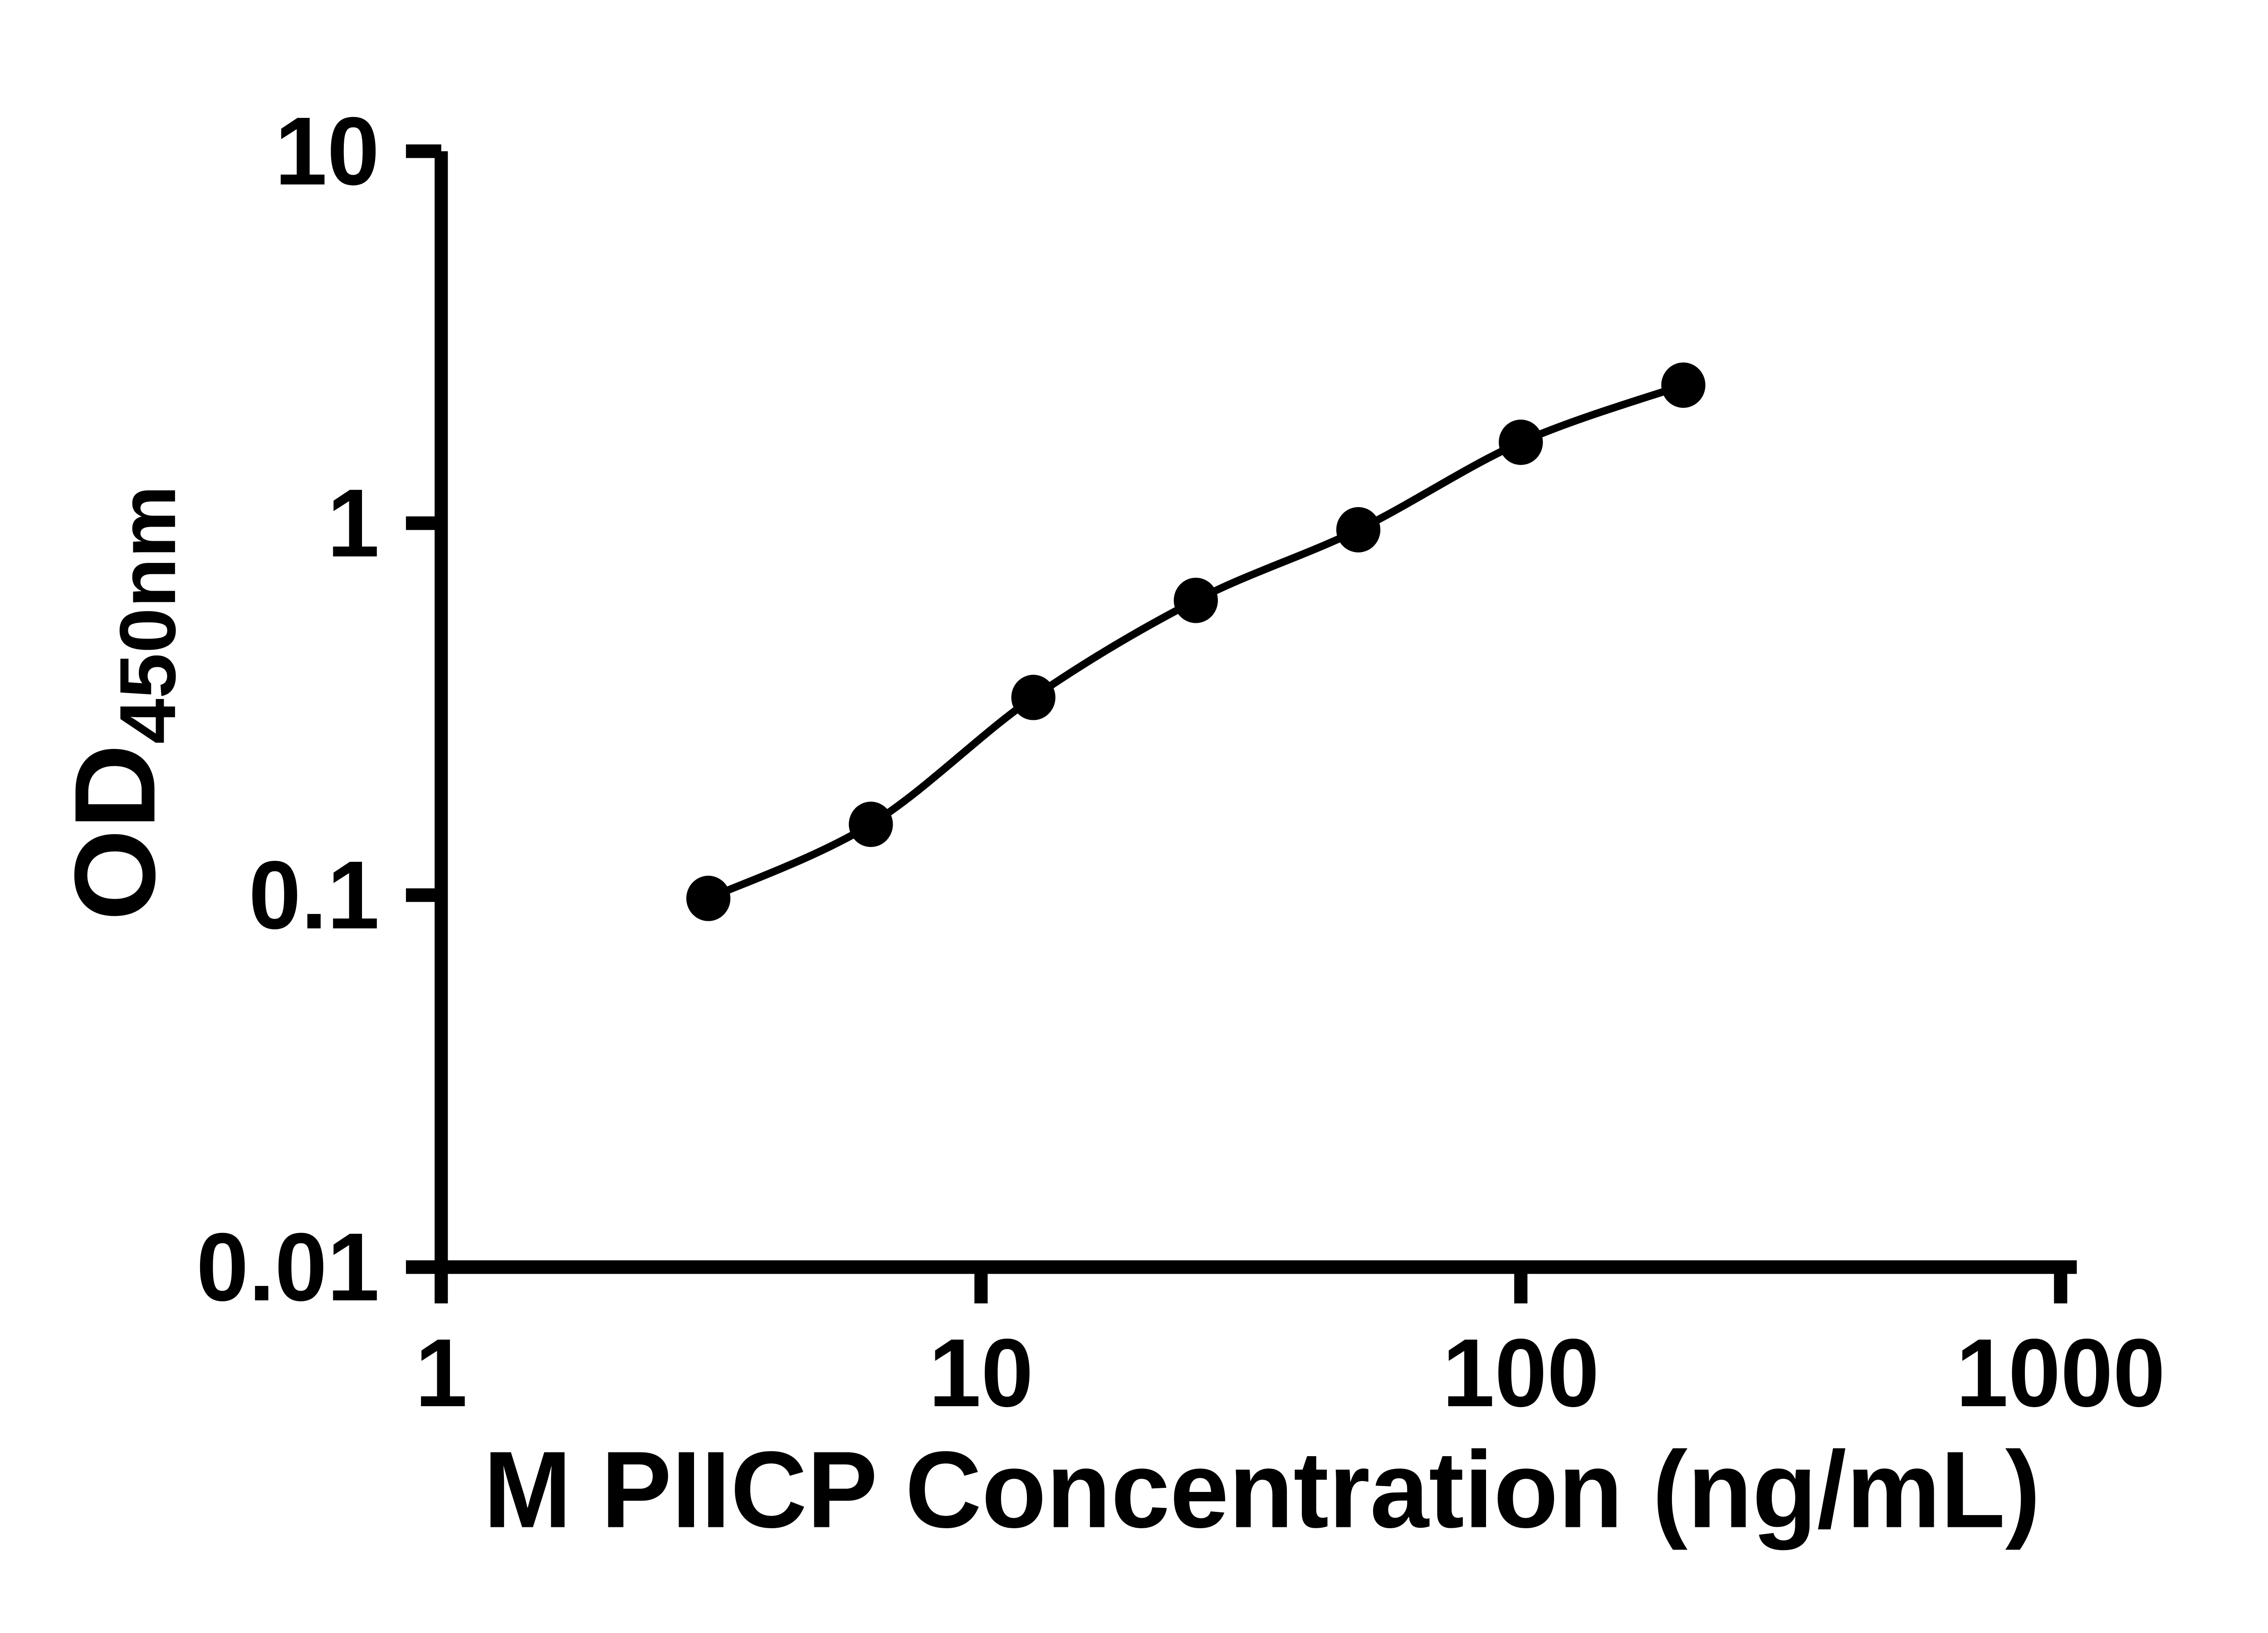  I want to click on y-tick-label: 0.1, so click(314, 895).